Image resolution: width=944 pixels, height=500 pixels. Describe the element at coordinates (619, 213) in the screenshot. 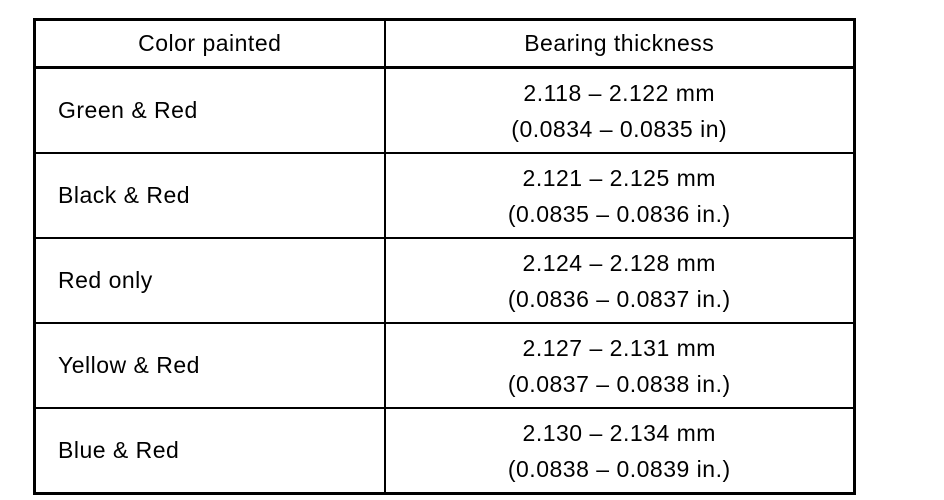

I see `thickness-in-text: (0.0835 – 0.0836 in.)` at that location.